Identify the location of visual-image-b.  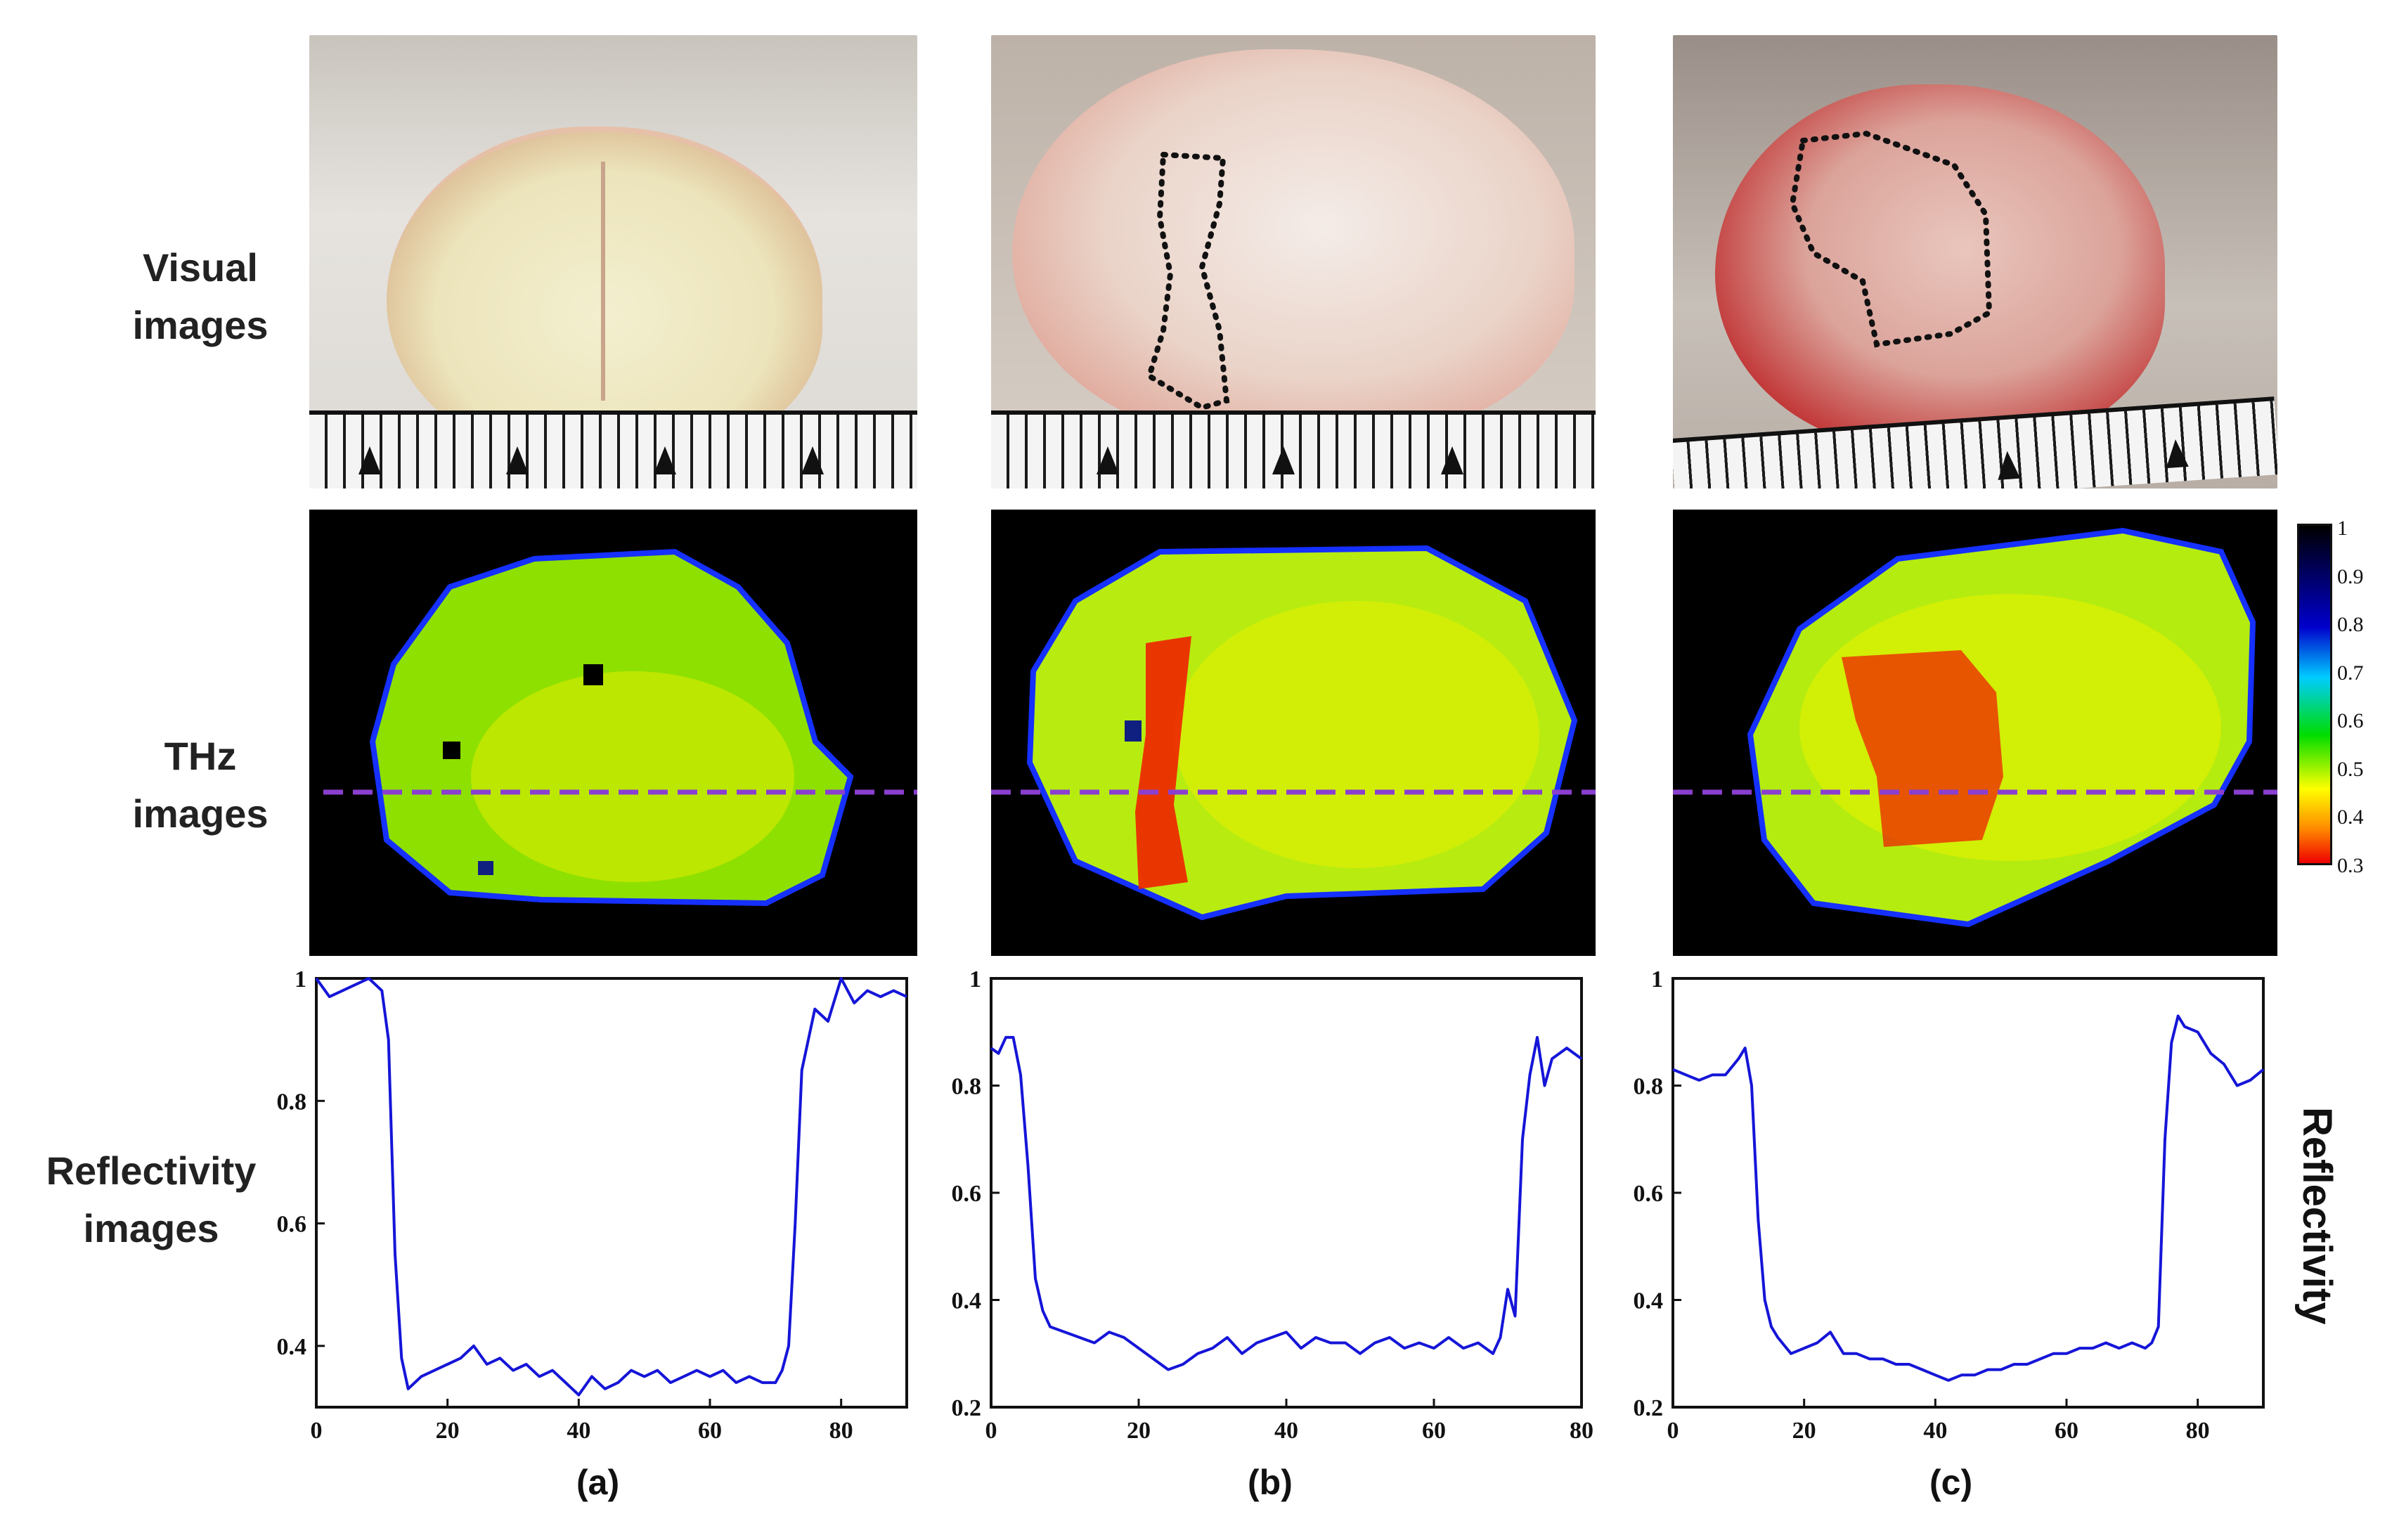
(1293, 261).